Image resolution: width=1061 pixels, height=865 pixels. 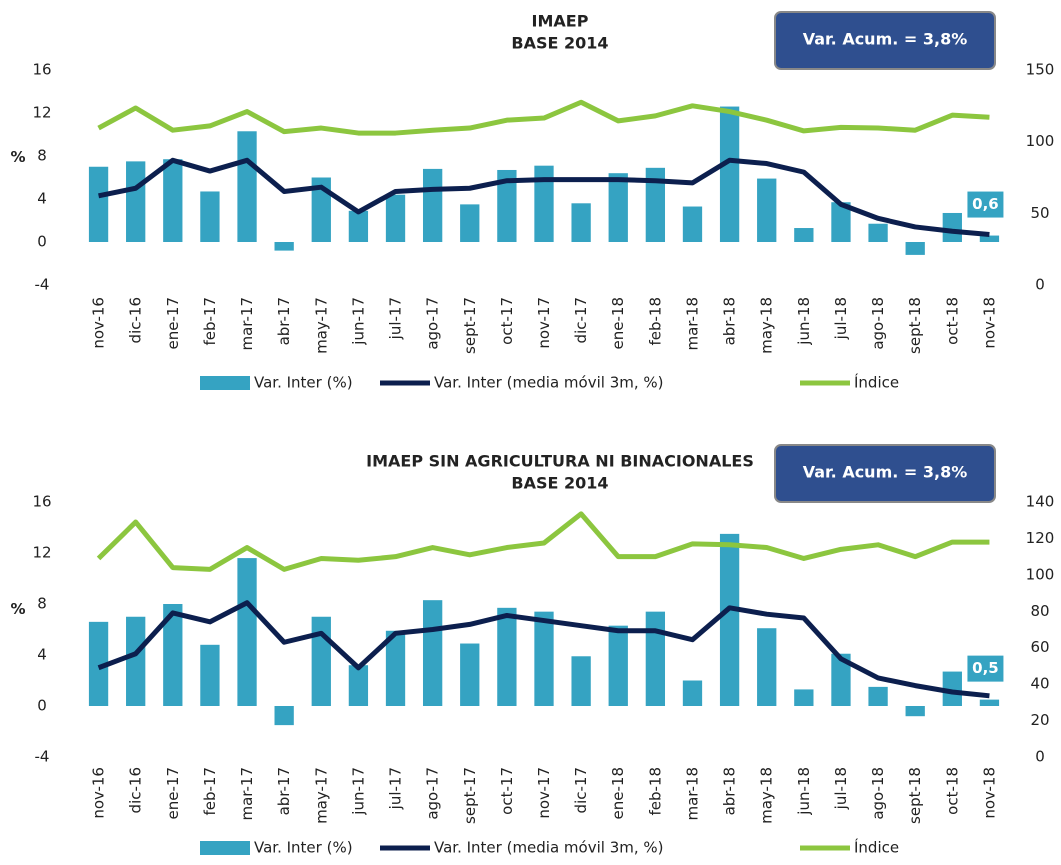 What do you see at coordinates (42, 706) in the screenshot?
I see `y-tick-label: 0` at bounding box center [42, 706].